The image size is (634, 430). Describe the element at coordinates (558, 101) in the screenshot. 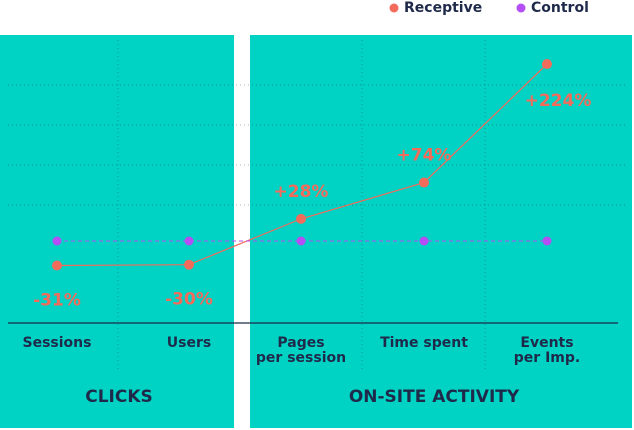

I see `value-label: +224%` at that location.